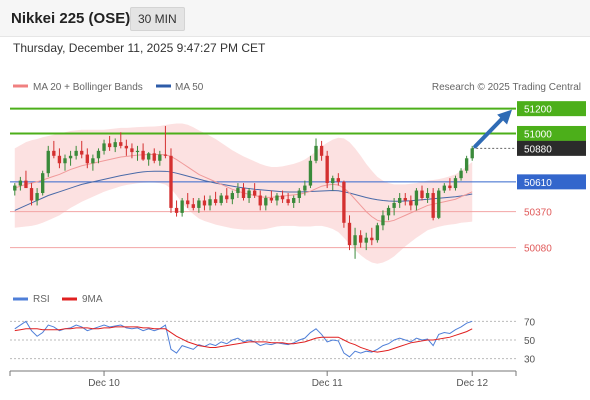  I want to click on time-axis-label: Dec 11, so click(327, 383).